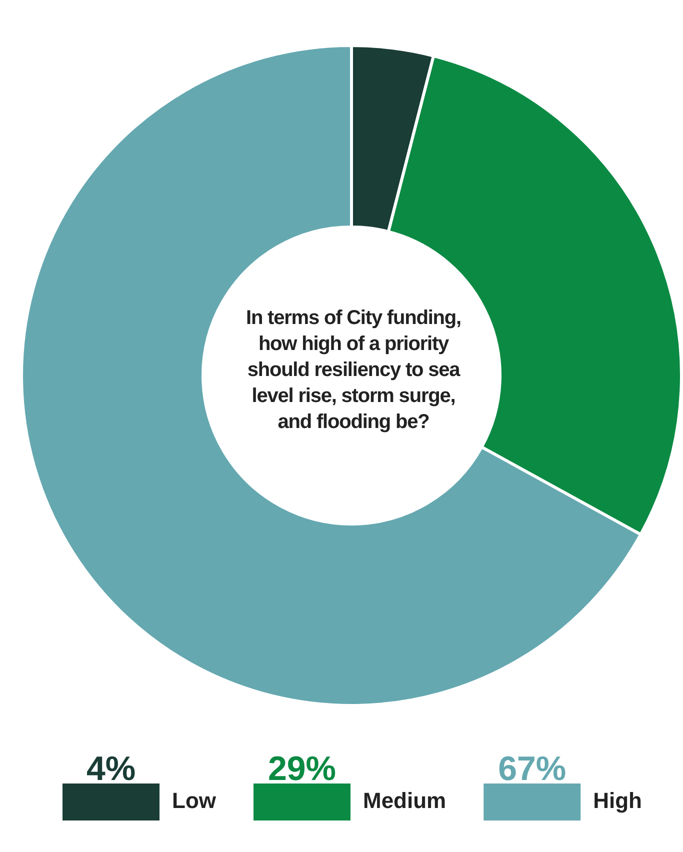  What do you see at coordinates (111, 769) in the screenshot?
I see `data-label: 4%` at bounding box center [111, 769].